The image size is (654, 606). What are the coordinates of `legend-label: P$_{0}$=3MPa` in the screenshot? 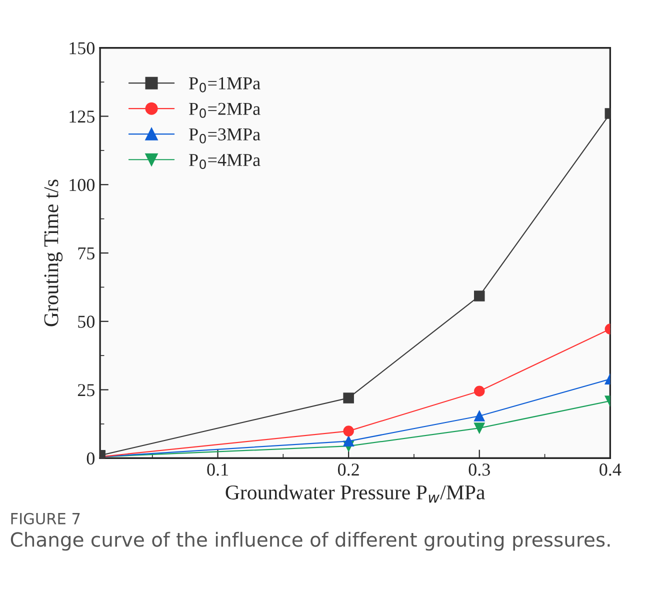 It's located at (224, 136).